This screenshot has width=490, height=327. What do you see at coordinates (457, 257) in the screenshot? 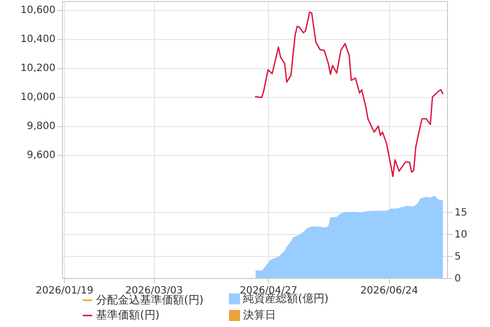
I see `y2-tick-label: 5` at bounding box center [457, 257].